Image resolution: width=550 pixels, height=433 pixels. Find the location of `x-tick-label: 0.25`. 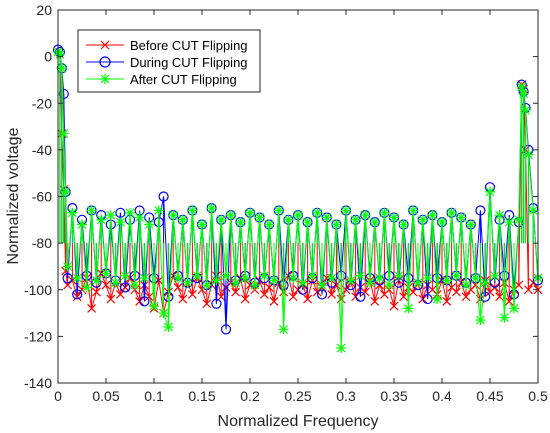

x-tick-label: 0.25 is located at coordinates (297, 396).